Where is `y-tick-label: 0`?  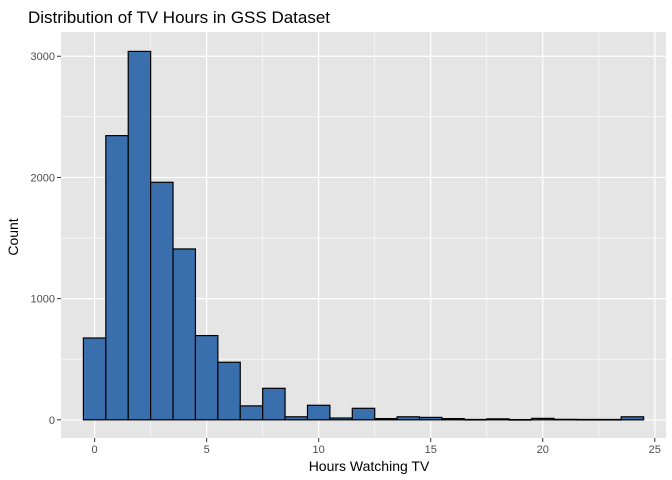 y-tick-label: 0 is located at coordinates (52, 421).